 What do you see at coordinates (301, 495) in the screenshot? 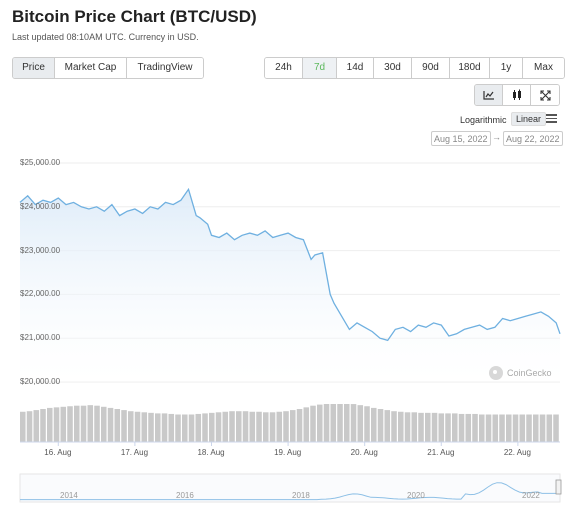
I see `navigator-tick-label: 2018` at bounding box center [301, 495].